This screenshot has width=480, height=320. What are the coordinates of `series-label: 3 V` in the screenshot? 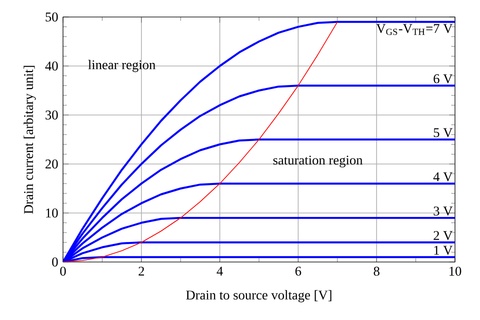 It's located at (443, 211).